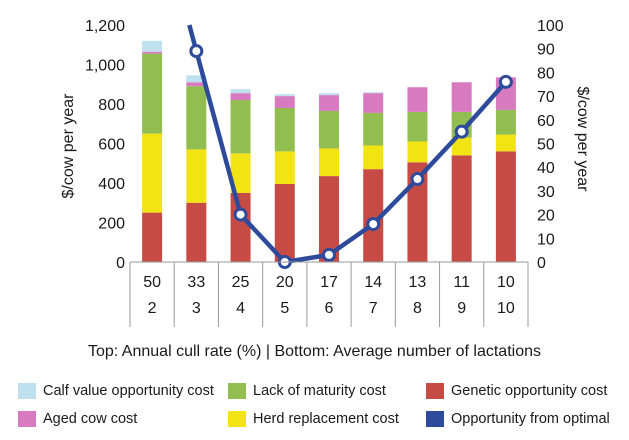 The width and height of the screenshot is (629, 440). Describe the element at coordinates (329, 308) in the screenshot. I see `category-bottom-label: 6` at that location.